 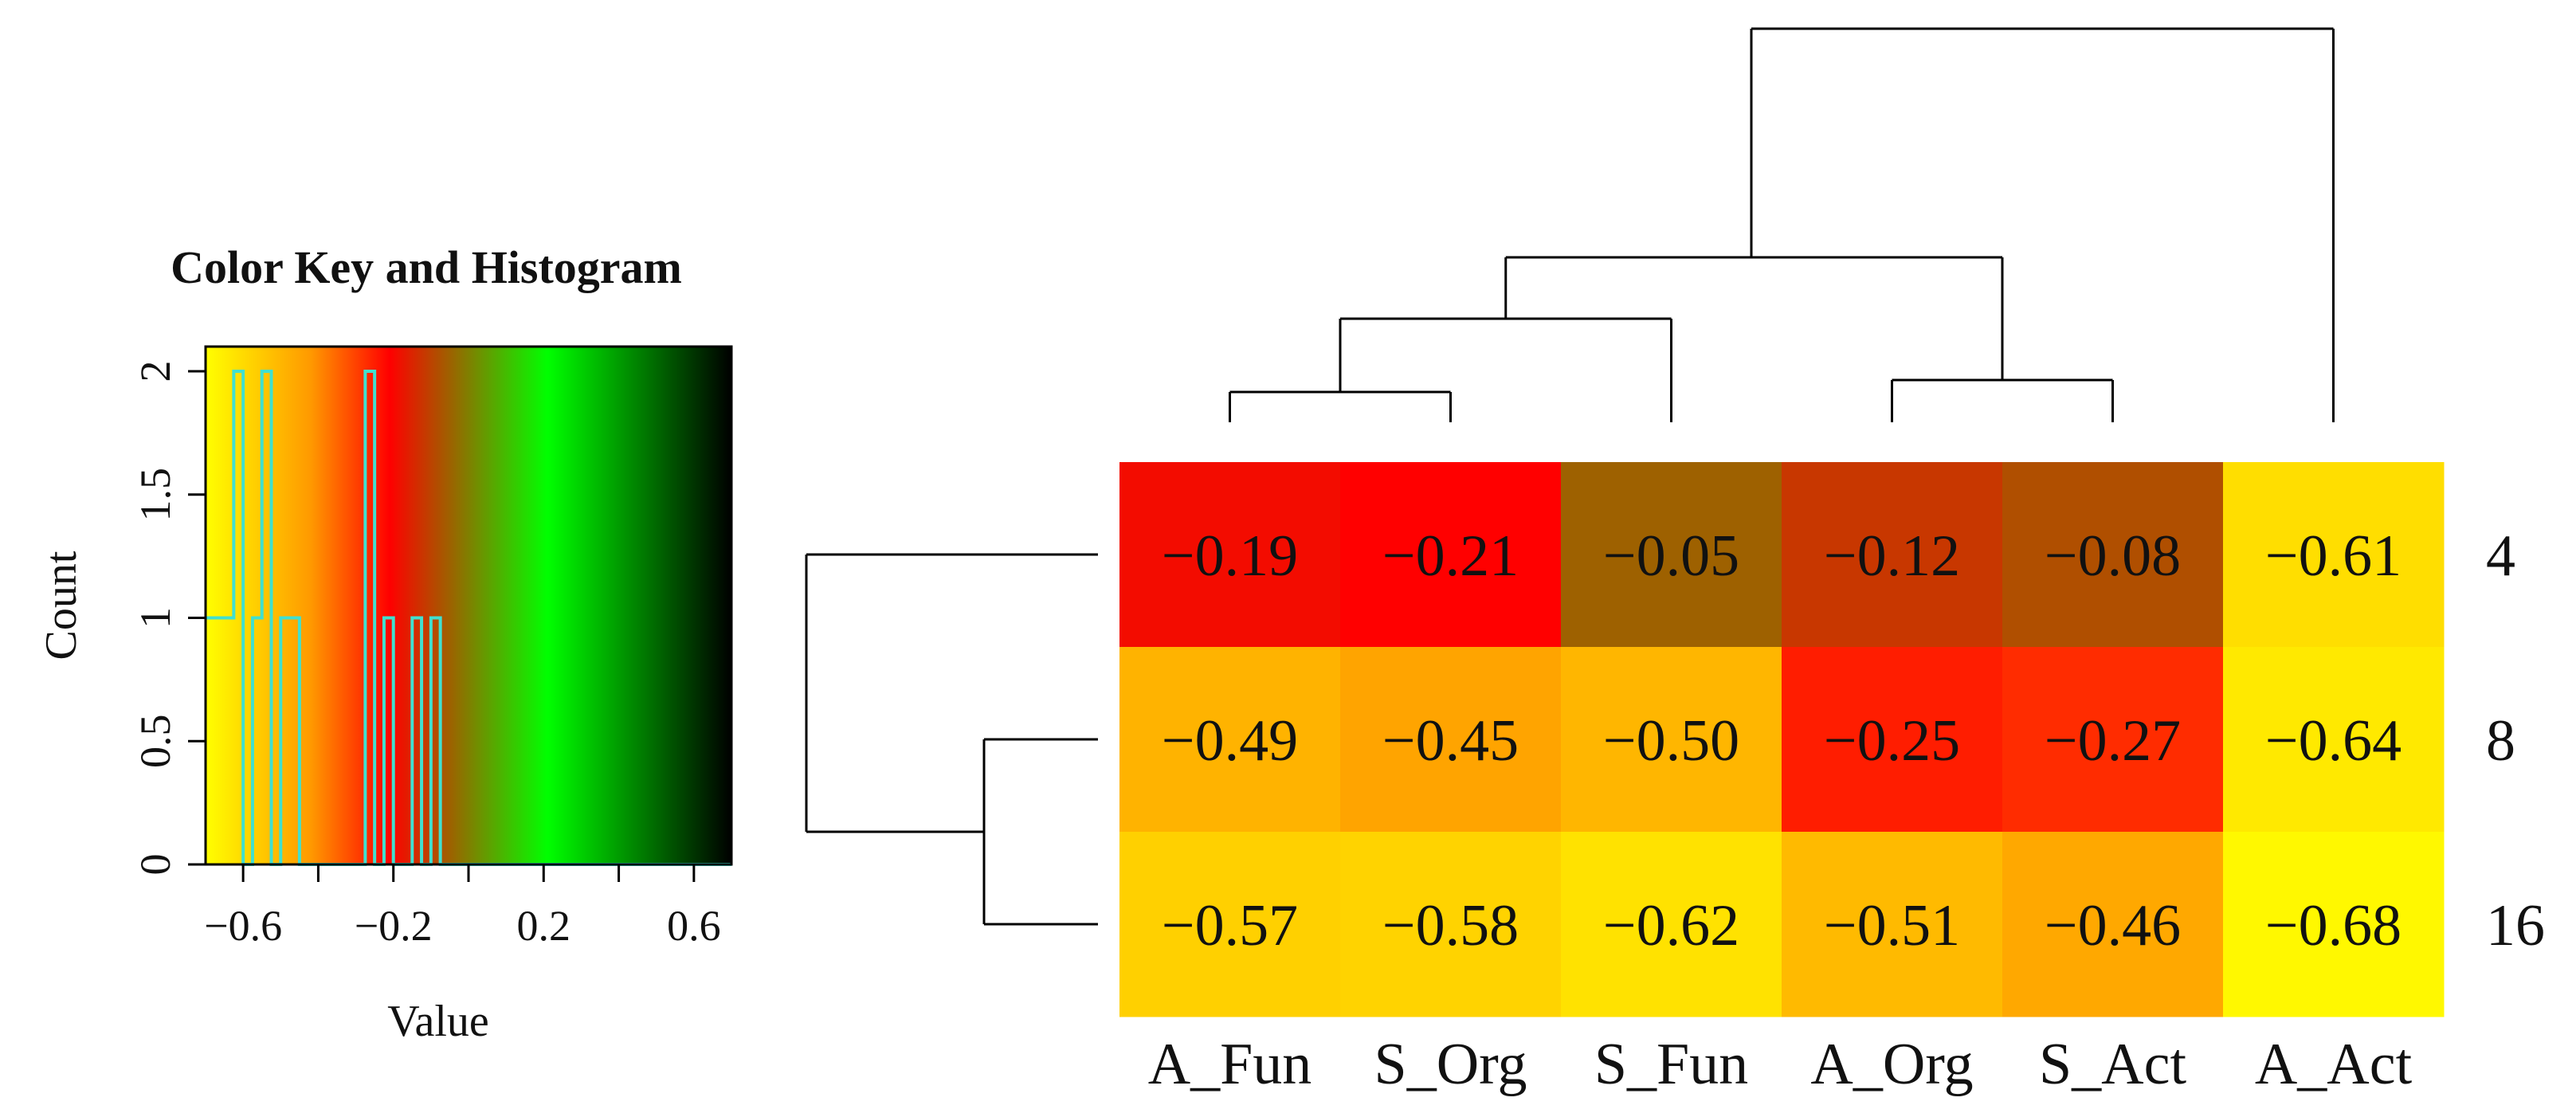 What do you see at coordinates (1450, 1064) in the screenshot?
I see `column-label: S_Org` at bounding box center [1450, 1064].